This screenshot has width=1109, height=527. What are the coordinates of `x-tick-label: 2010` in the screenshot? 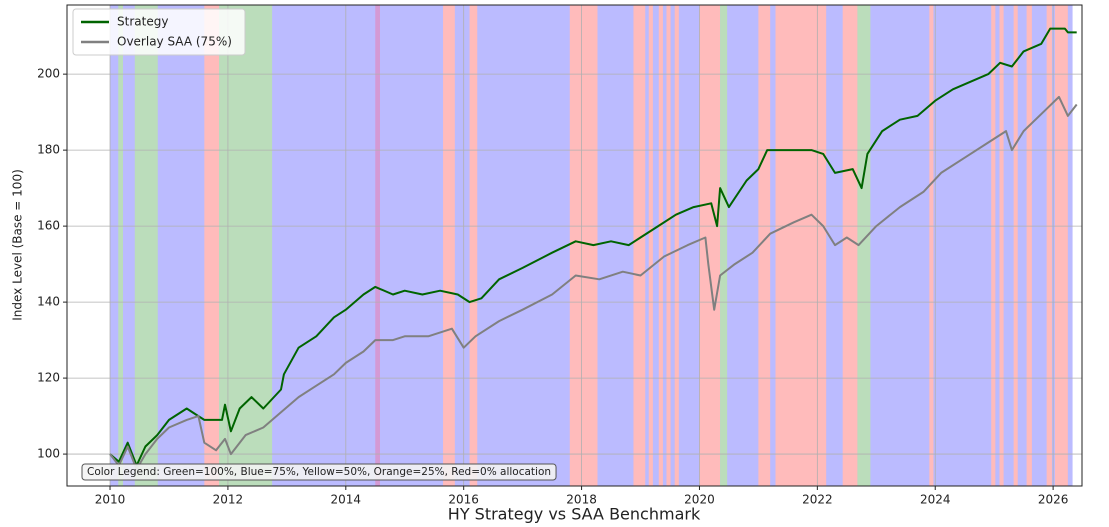 It's located at (110, 500).